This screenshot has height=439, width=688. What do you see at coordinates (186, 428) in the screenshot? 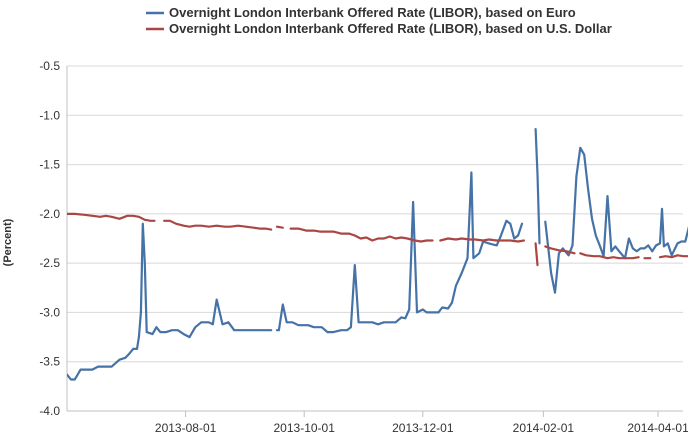
I see `x-tick-label: 2013-08-01` at bounding box center [186, 428].